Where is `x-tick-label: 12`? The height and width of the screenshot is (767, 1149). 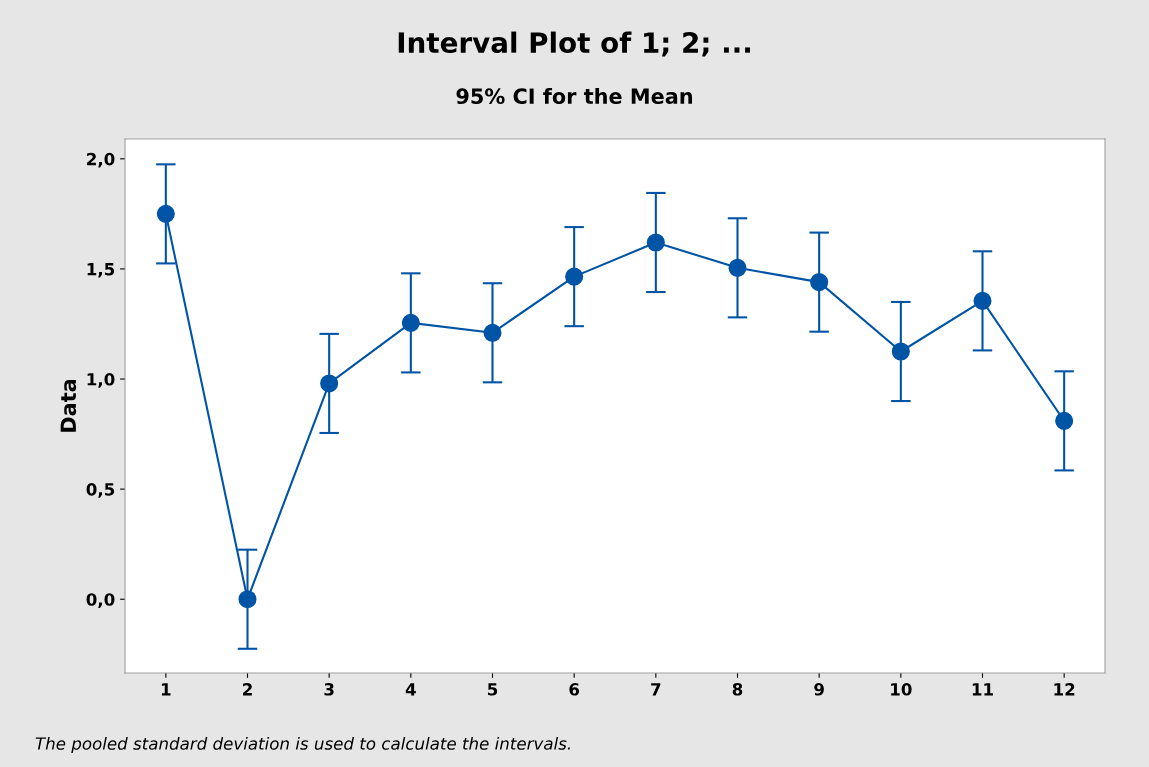
x-tick-label: 12 is located at coordinates (1064, 689).